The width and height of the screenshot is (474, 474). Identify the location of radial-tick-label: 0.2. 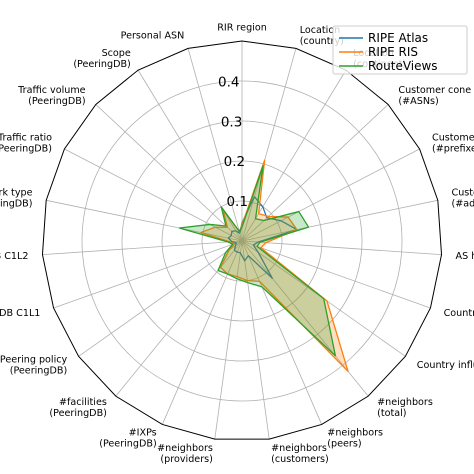
(234, 162).